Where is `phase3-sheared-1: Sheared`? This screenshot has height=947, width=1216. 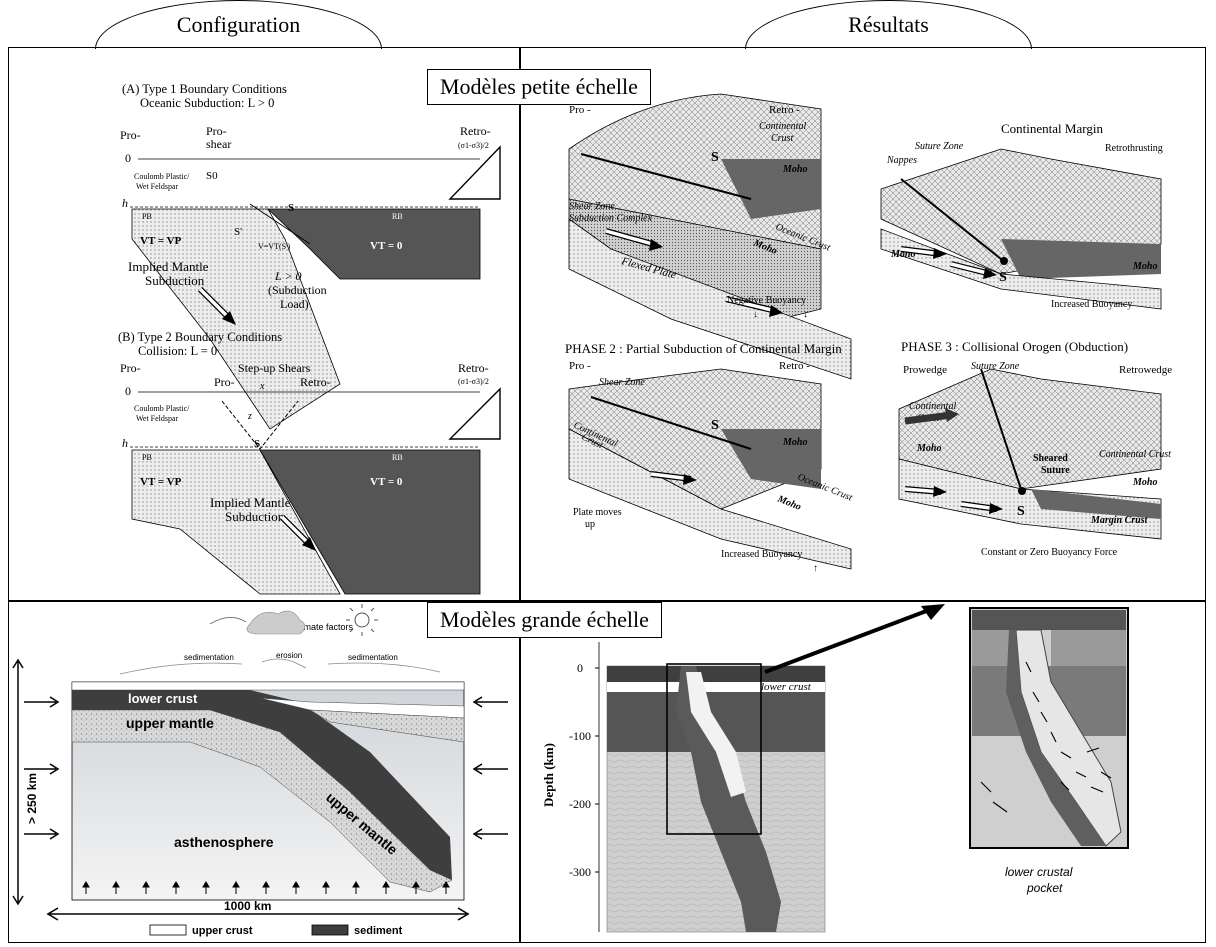
phase3-sheared-1: Sheared is located at coordinates (1050, 458).